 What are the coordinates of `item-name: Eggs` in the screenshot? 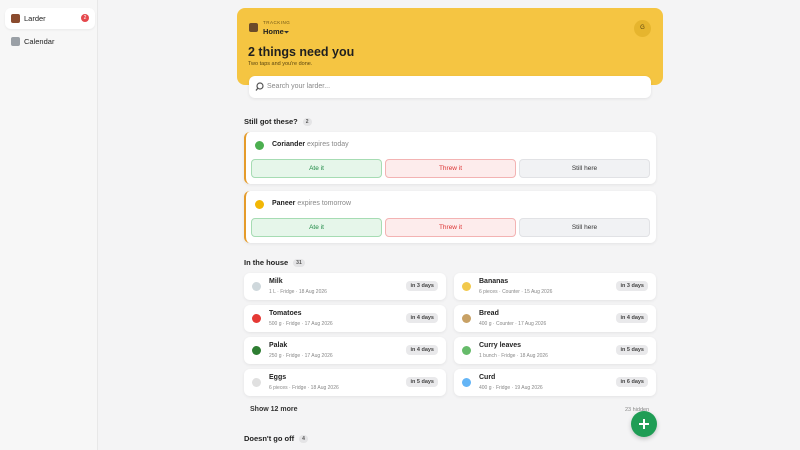 It's located at (278, 377).